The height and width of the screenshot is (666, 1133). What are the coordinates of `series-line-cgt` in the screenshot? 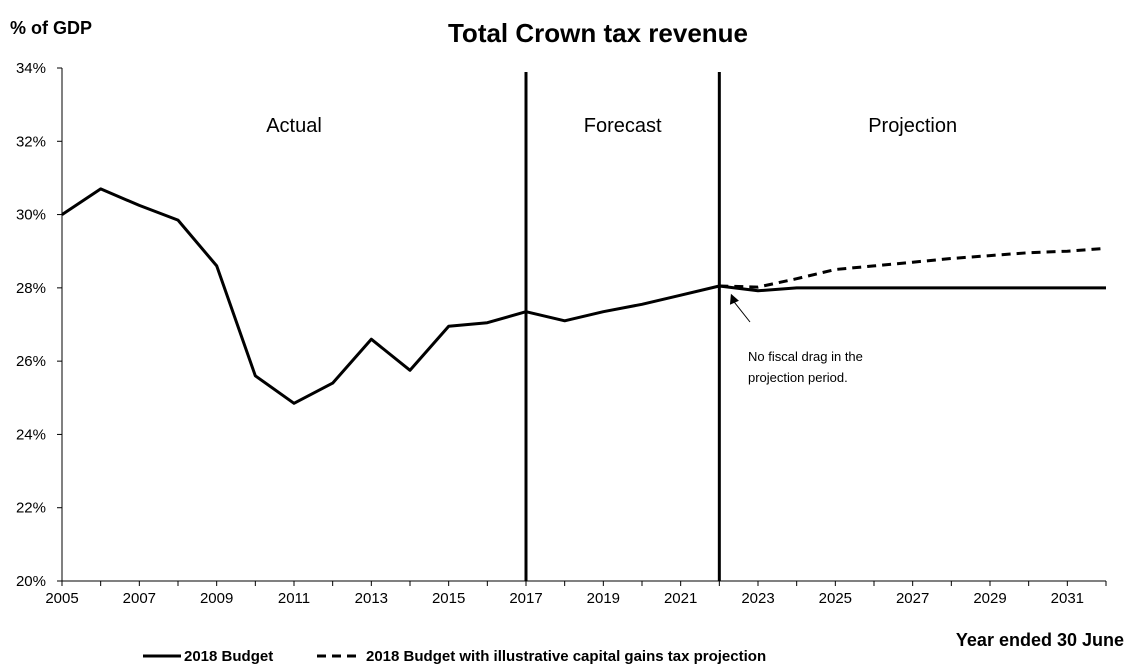 It's located at (913, 267).